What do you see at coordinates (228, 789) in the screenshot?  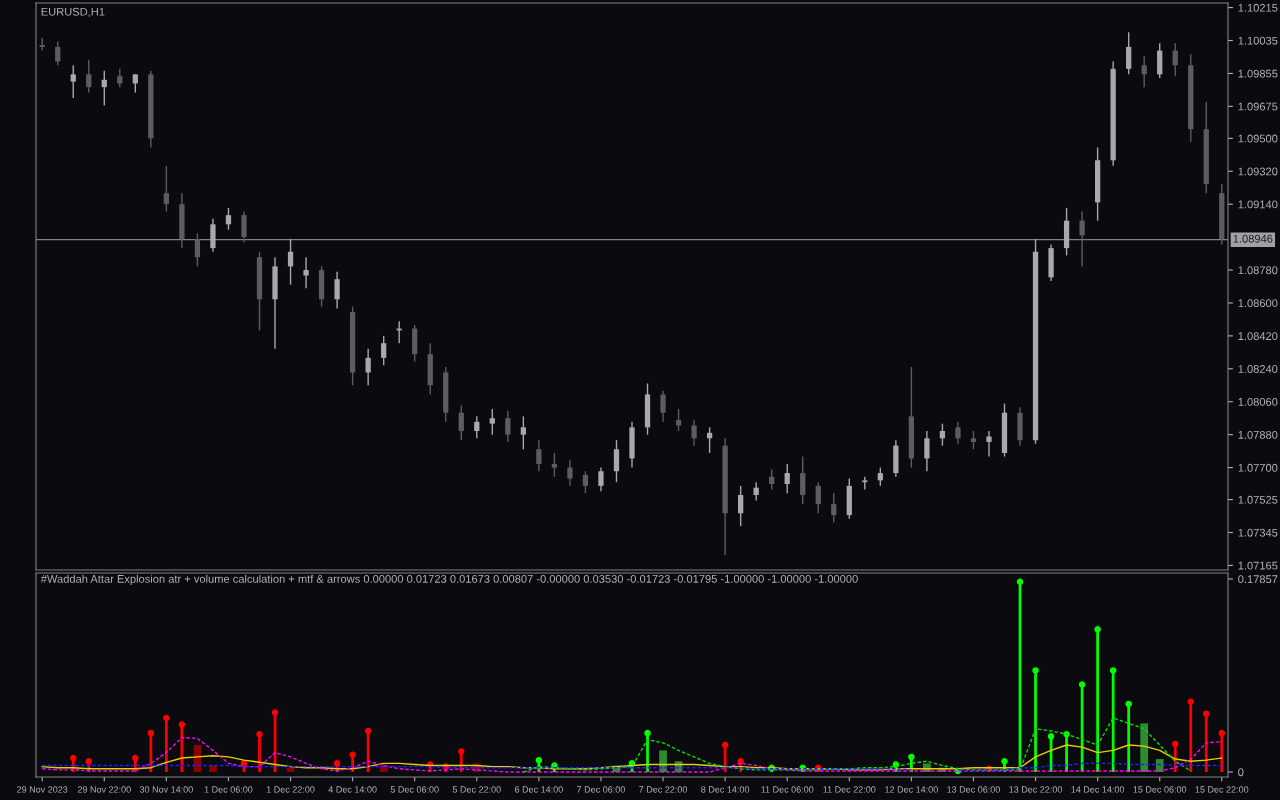 I see `x-tick-label: 1 Dec 06:00` at bounding box center [228, 789].